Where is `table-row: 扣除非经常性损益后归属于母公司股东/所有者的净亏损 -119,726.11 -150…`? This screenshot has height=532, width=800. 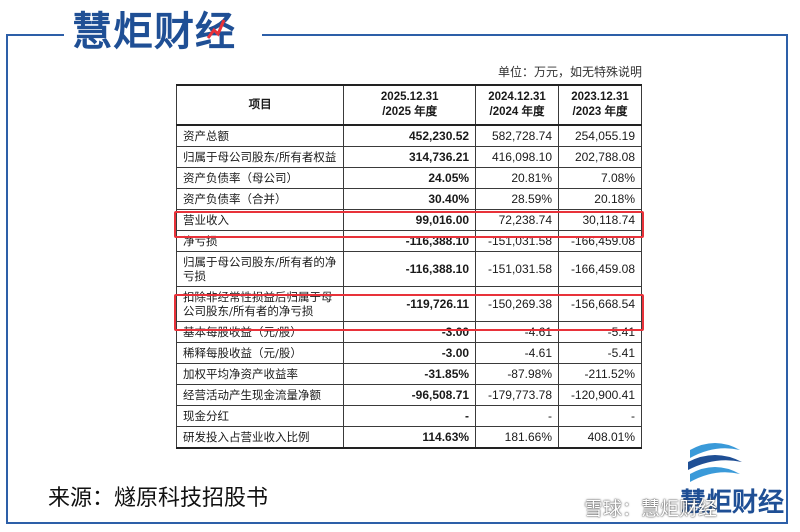
table-row: 扣除非经常性损益后归属于母公司股东/所有者的净亏损 -119,726.11 -150… is located at coordinates (408, 304).